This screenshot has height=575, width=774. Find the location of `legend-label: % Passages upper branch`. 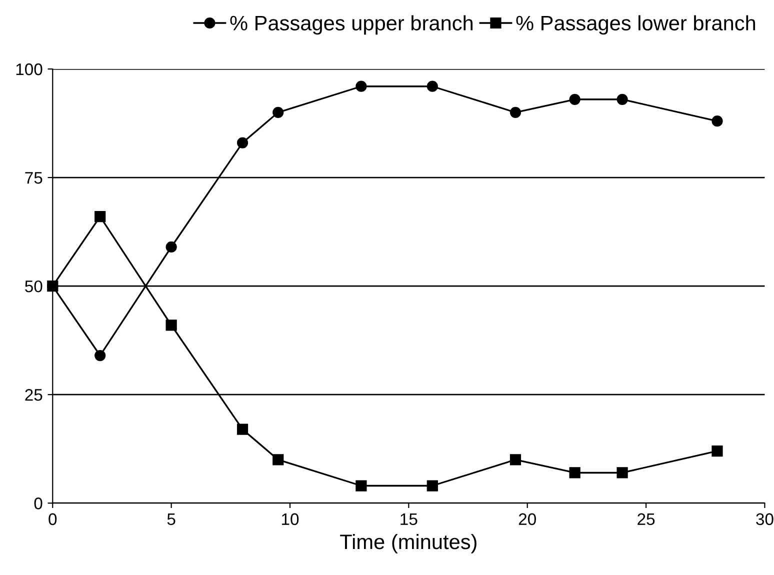

legend-label: % Passages upper branch is located at coordinates (351, 25).